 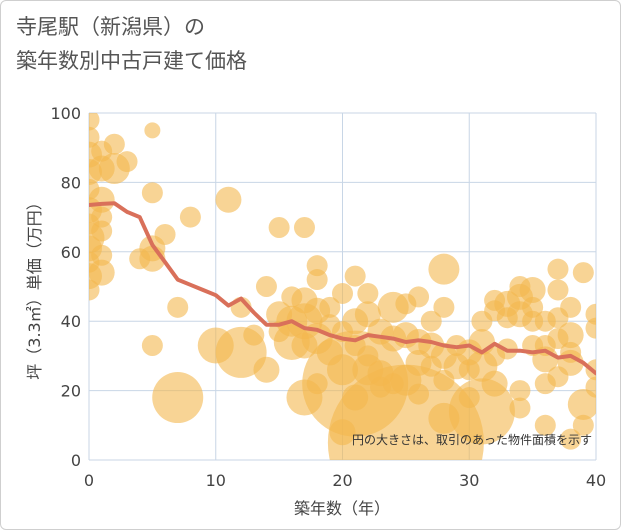 What do you see at coordinates (71, 182) in the screenshot?
I see `y-tick-label: 80` at bounding box center [71, 182].